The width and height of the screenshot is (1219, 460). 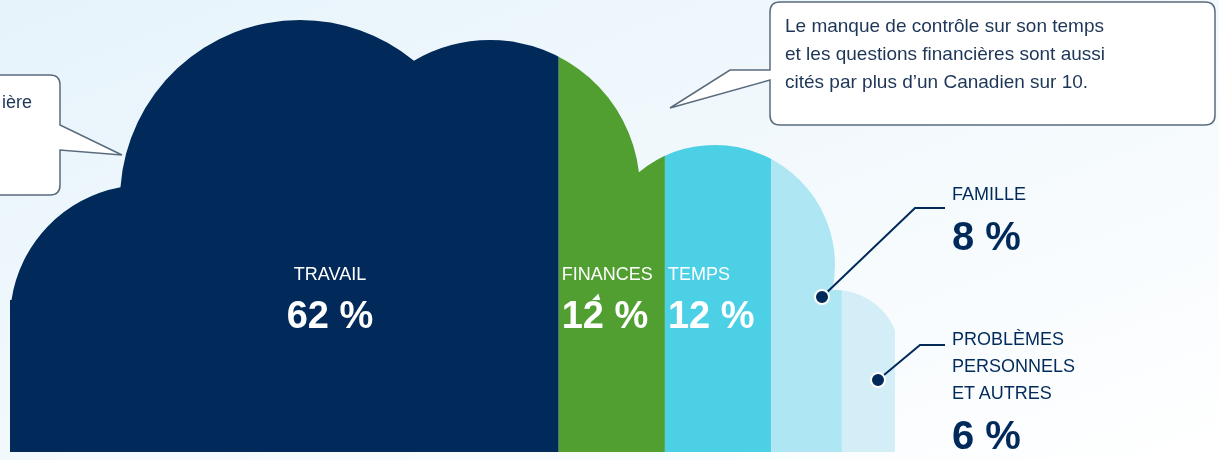 What do you see at coordinates (330, 274) in the screenshot?
I see `category-label: TRAVAIL` at bounding box center [330, 274].